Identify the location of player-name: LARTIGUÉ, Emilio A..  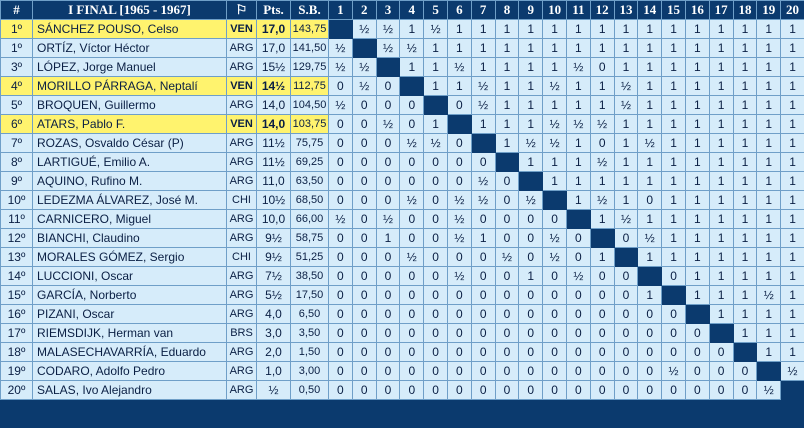
(129, 162).